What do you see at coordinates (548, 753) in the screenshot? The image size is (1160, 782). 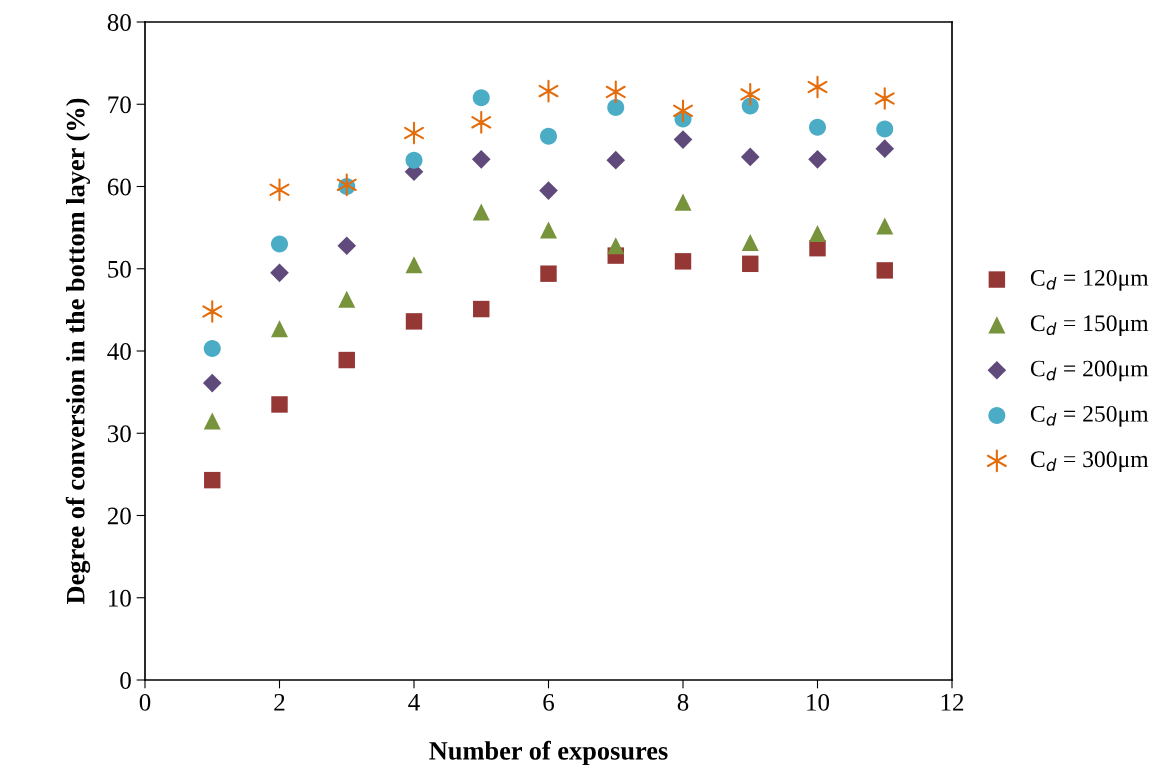 I see `x-axis-title: Number of exposures` at bounding box center [548, 753].